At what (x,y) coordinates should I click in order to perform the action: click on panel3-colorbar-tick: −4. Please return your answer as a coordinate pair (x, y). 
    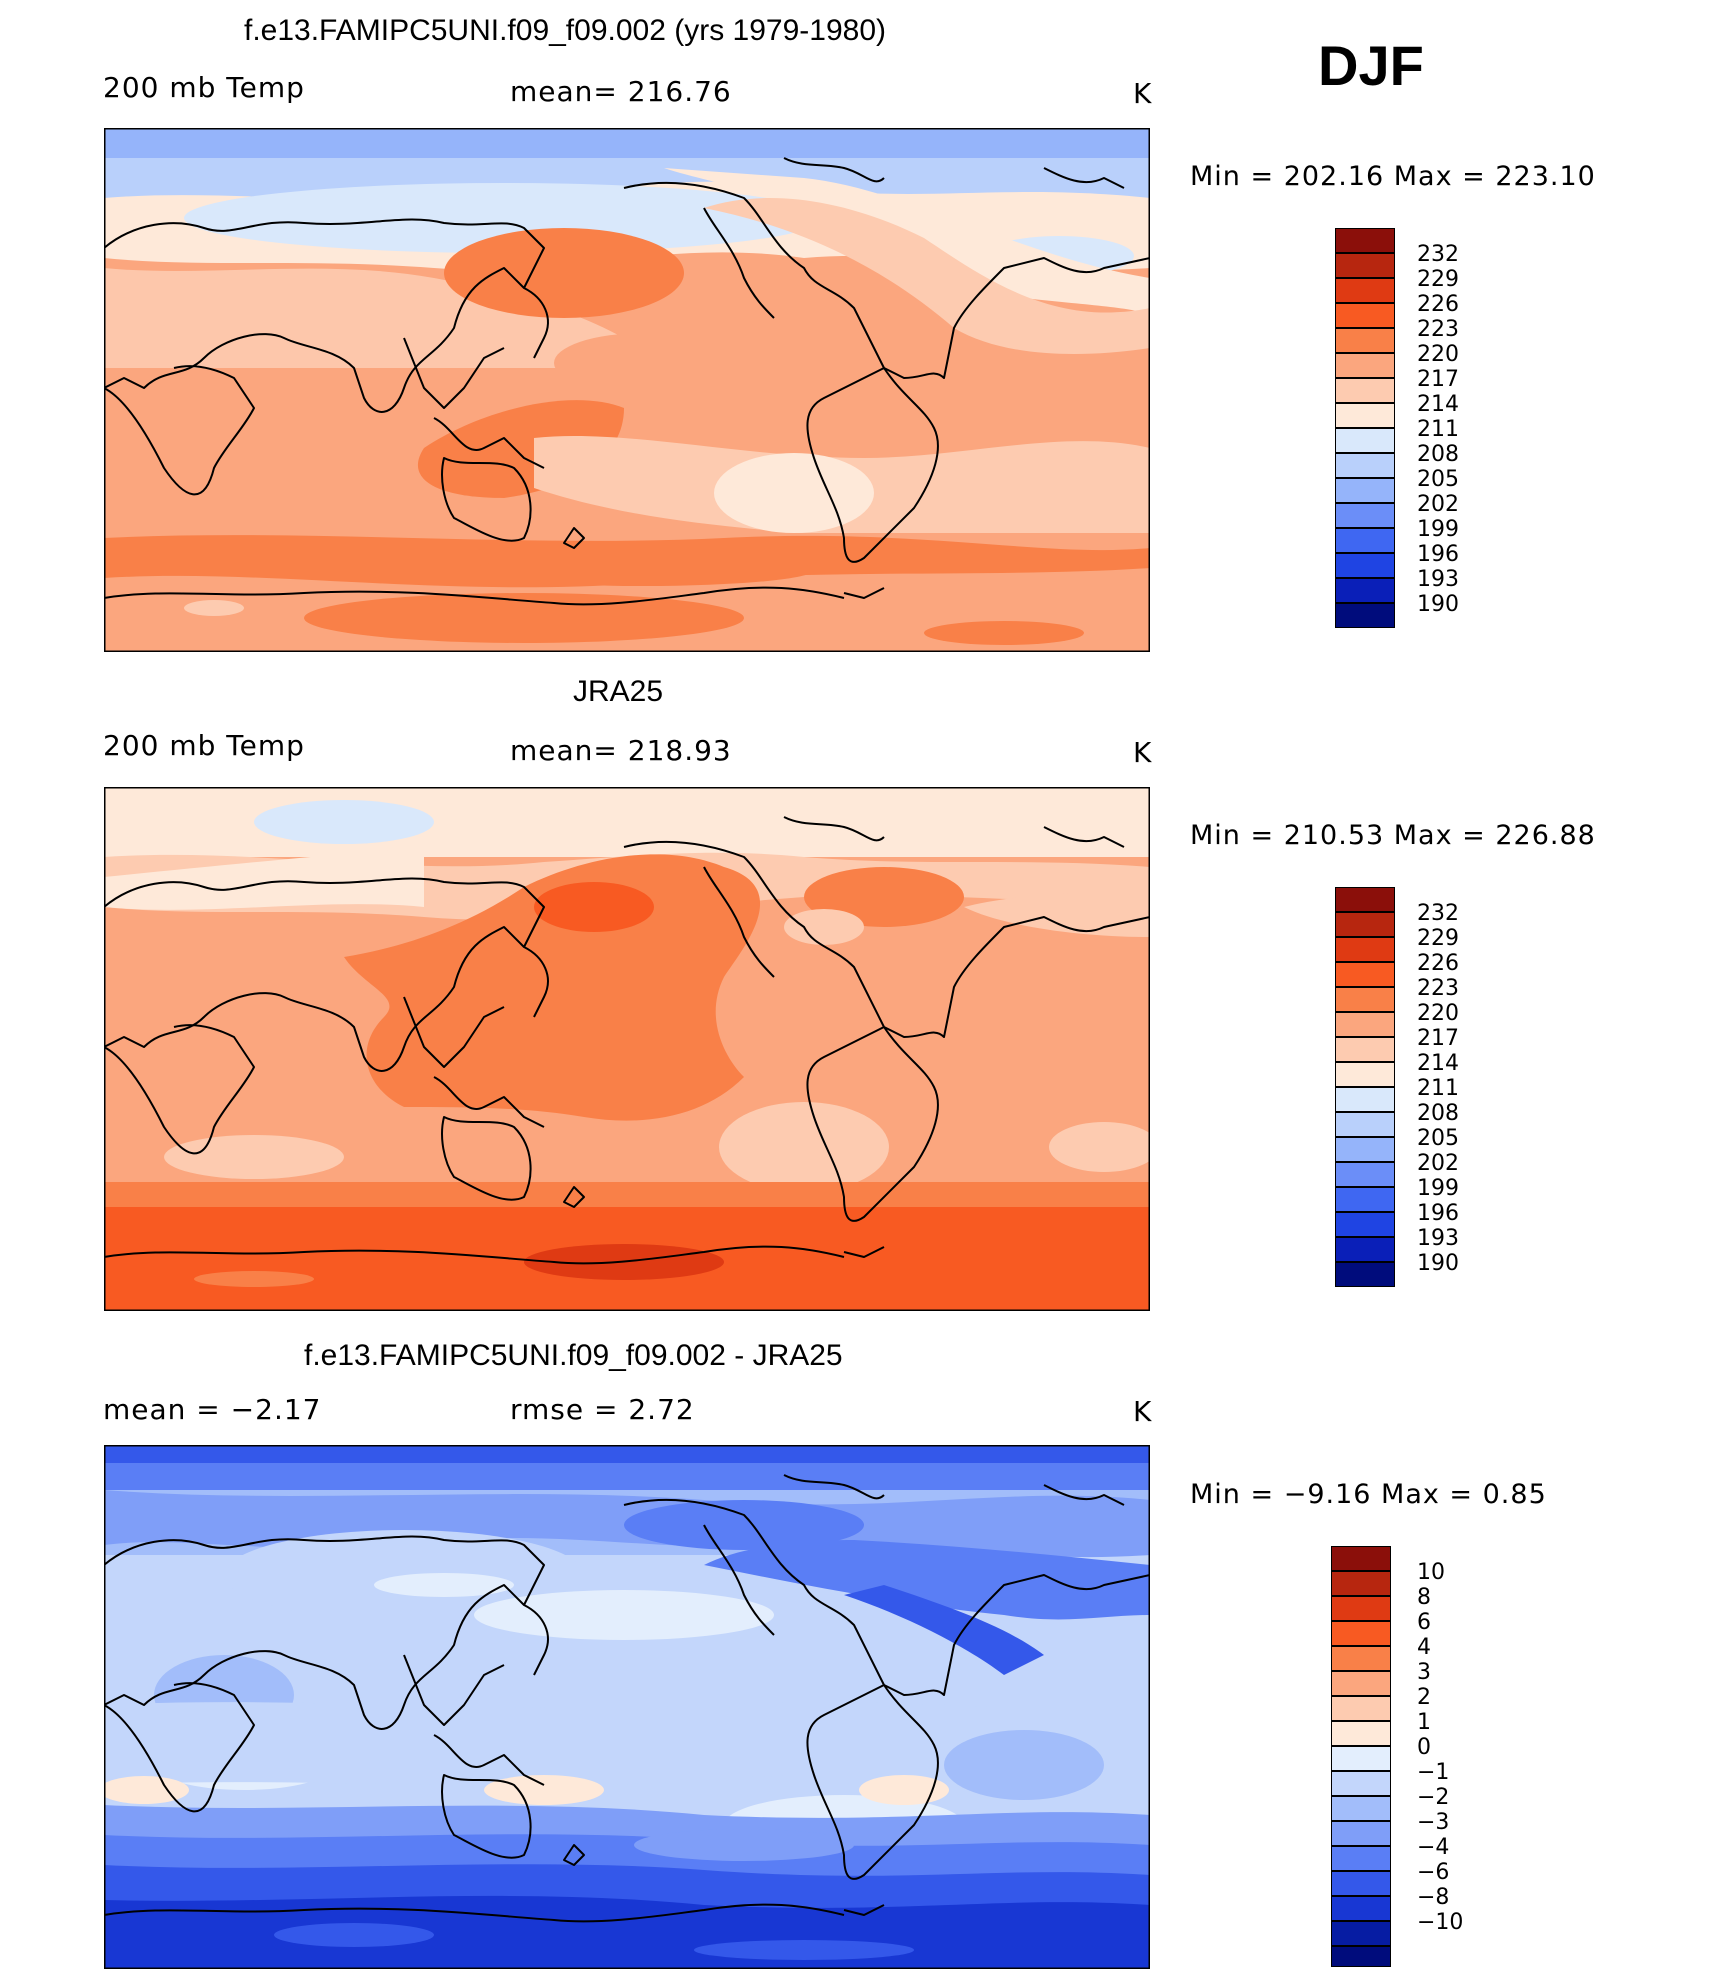
    Looking at the image, I should click on (1433, 1847).